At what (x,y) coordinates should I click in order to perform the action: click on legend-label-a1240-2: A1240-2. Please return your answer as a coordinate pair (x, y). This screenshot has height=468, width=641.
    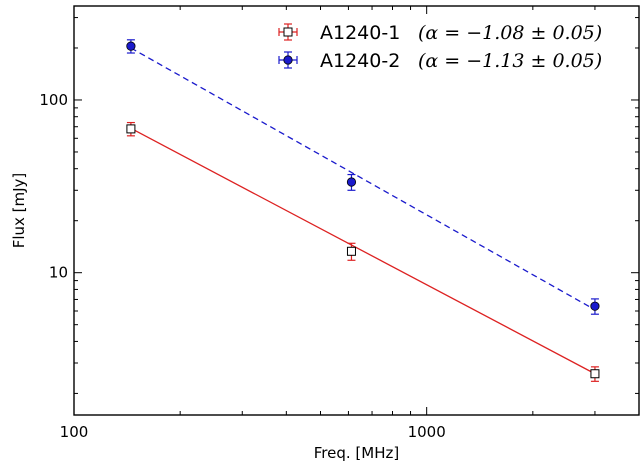
    Looking at the image, I should click on (360, 61).